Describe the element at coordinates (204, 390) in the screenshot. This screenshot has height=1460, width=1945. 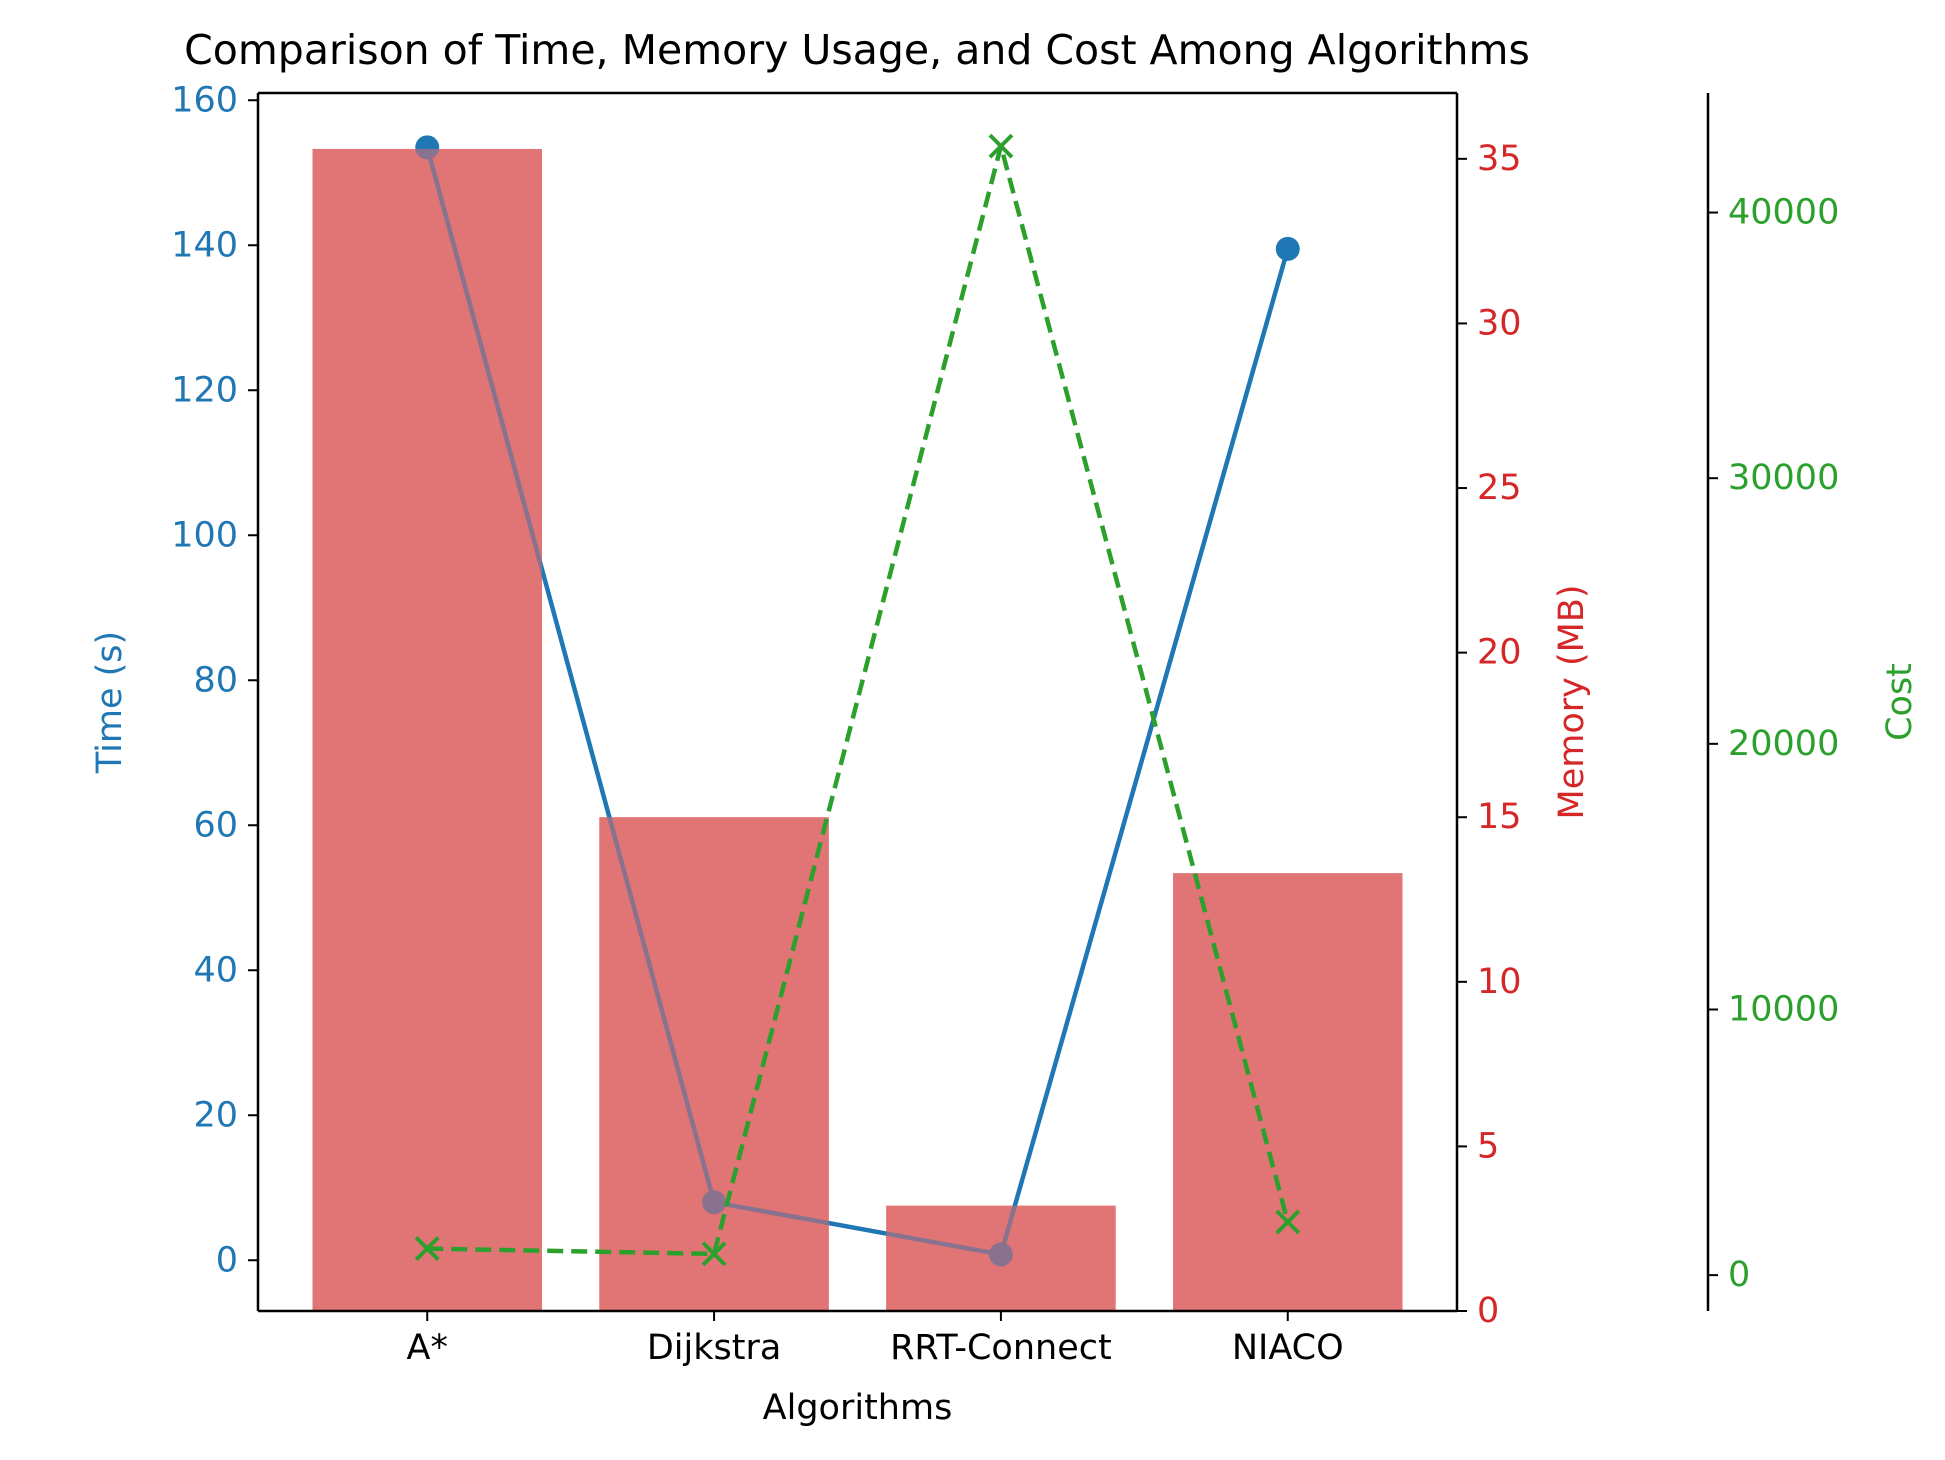
I see `time-tick-label: 120` at that location.